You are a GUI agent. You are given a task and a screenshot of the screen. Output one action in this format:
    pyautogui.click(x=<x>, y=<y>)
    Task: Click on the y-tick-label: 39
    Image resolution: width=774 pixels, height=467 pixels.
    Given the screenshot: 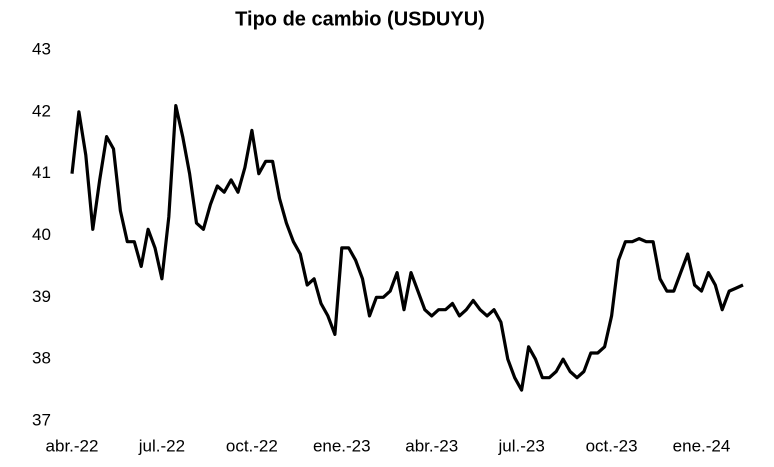 What is the action you would take?
    pyautogui.click(x=41, y=296)
    